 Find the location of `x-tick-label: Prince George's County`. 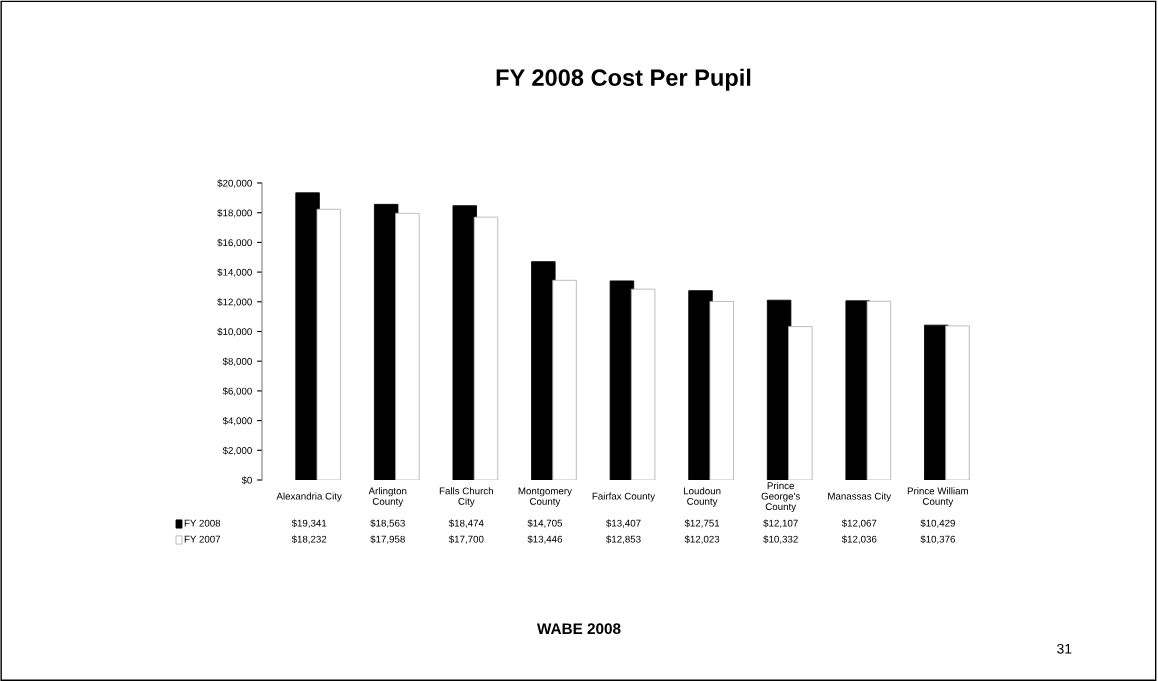

x-tick-label: Prince George's County is located at coordinates (780, 497).